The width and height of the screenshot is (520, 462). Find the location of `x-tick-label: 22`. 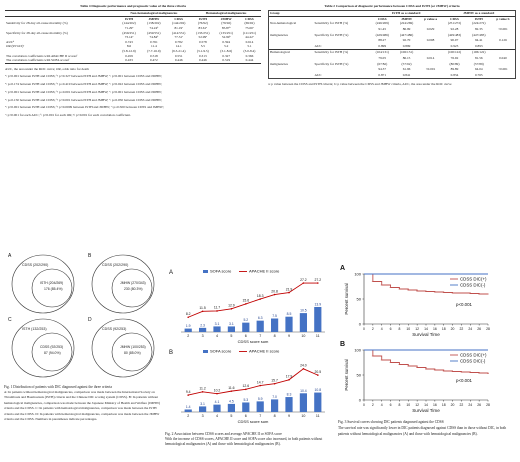

x-tick-label: 22 is located at coordinates (462, 329).